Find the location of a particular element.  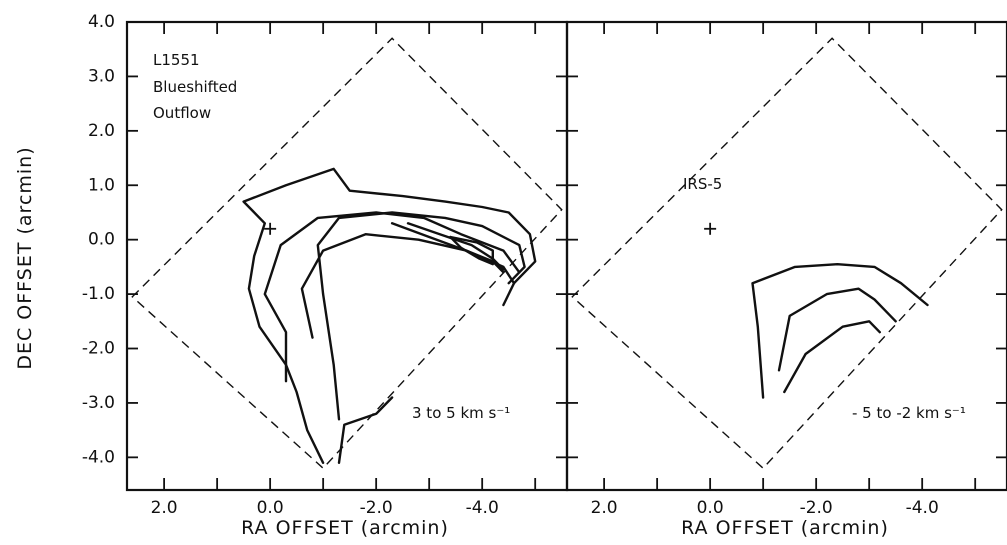

annotation-line-2: Blueshifted is located at coordinates (195, 87).